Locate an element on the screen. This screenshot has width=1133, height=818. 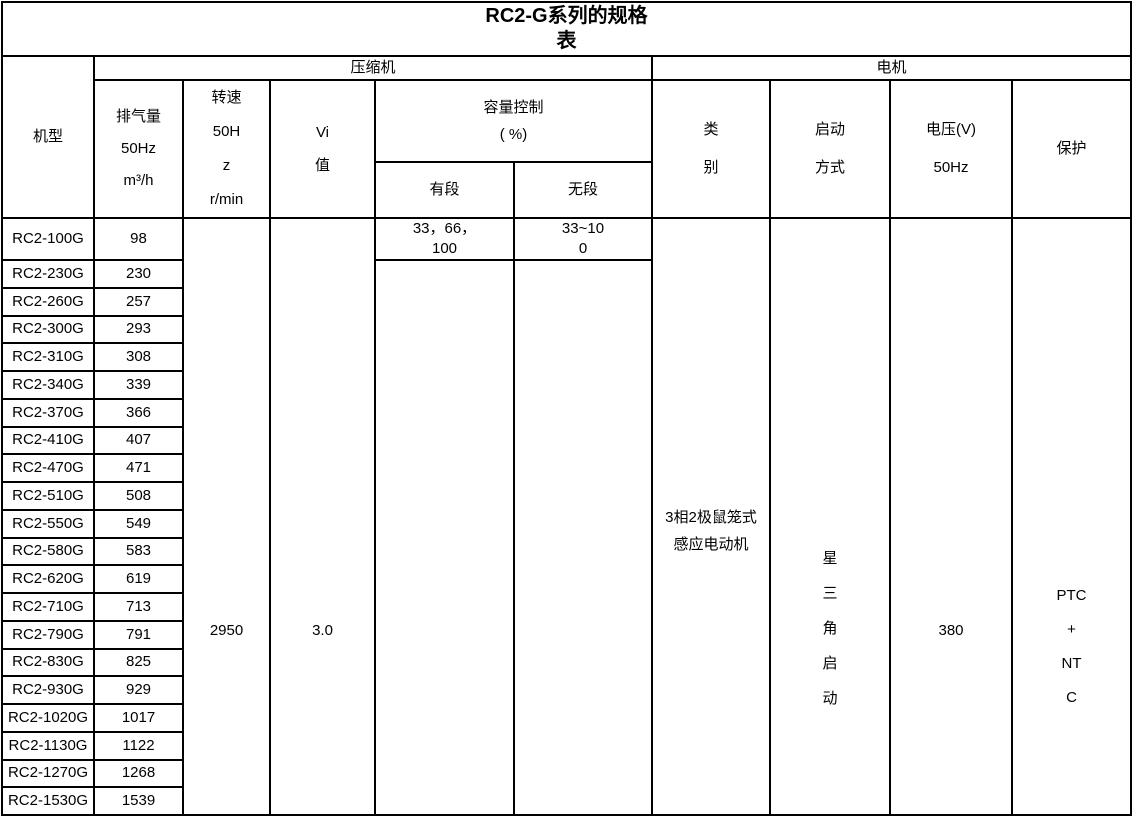
speed-value-cell: 2950 is located at coordinates (226, 516).